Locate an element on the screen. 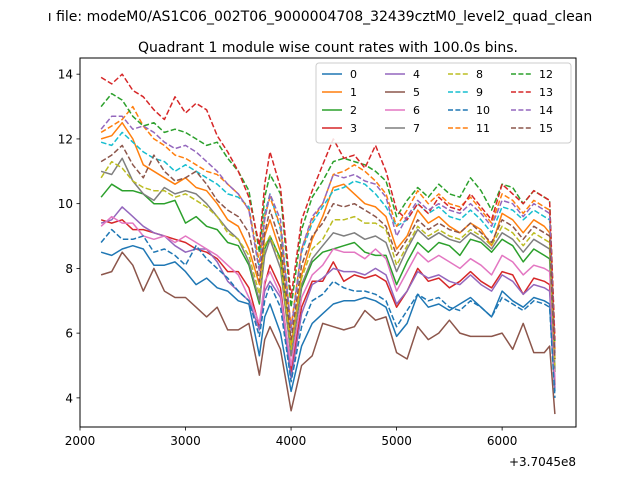  x-tick-label: 5000 is located at coordinates (396, 441).